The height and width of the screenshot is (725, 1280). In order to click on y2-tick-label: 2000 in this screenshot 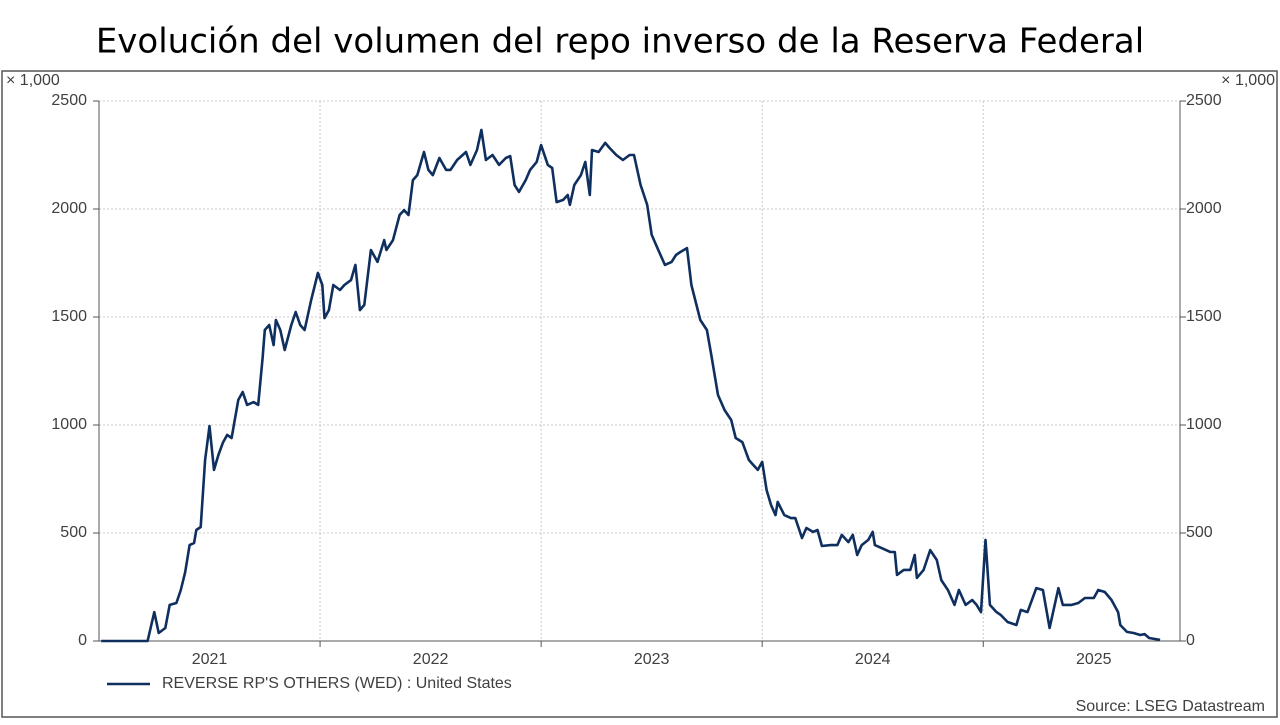, I will do `click(1204, 208)`.